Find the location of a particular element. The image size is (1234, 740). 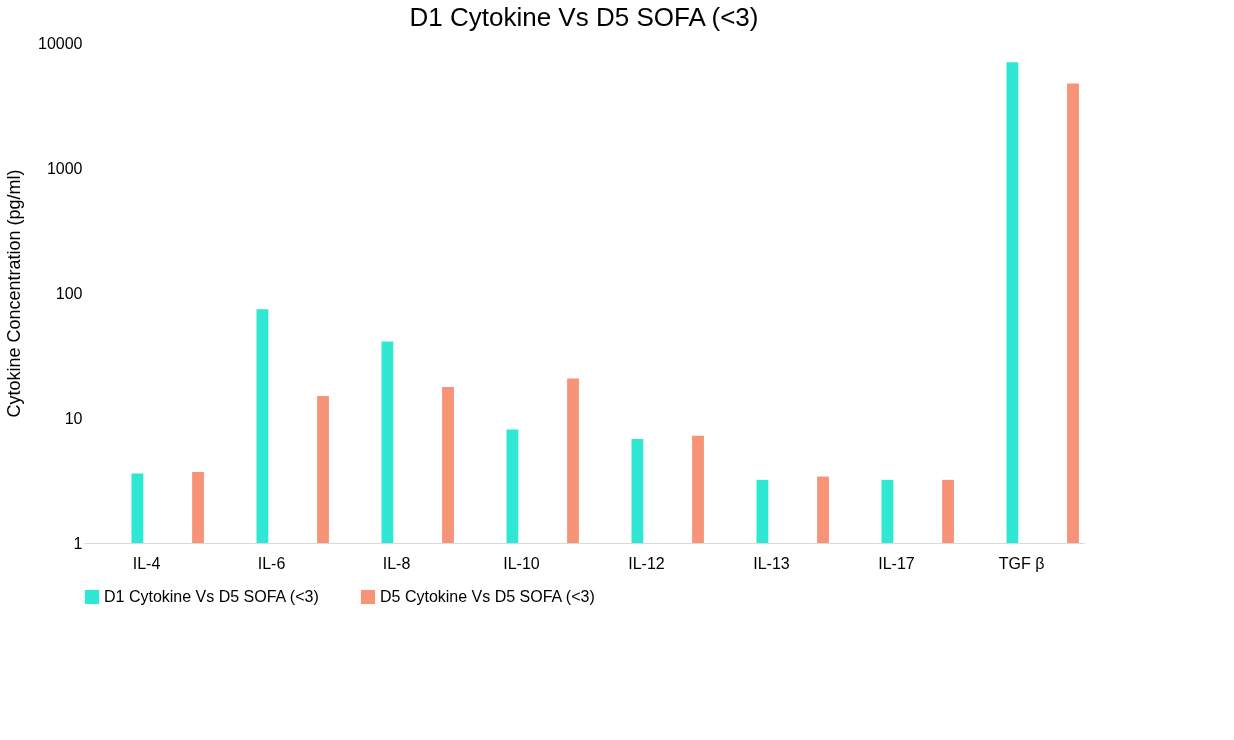

y-tick-label: 10 is located at coordinates (73, 418).